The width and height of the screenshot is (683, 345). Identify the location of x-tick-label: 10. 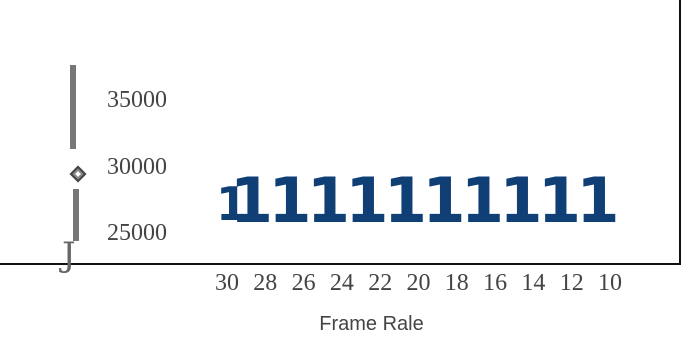
(610, 283).